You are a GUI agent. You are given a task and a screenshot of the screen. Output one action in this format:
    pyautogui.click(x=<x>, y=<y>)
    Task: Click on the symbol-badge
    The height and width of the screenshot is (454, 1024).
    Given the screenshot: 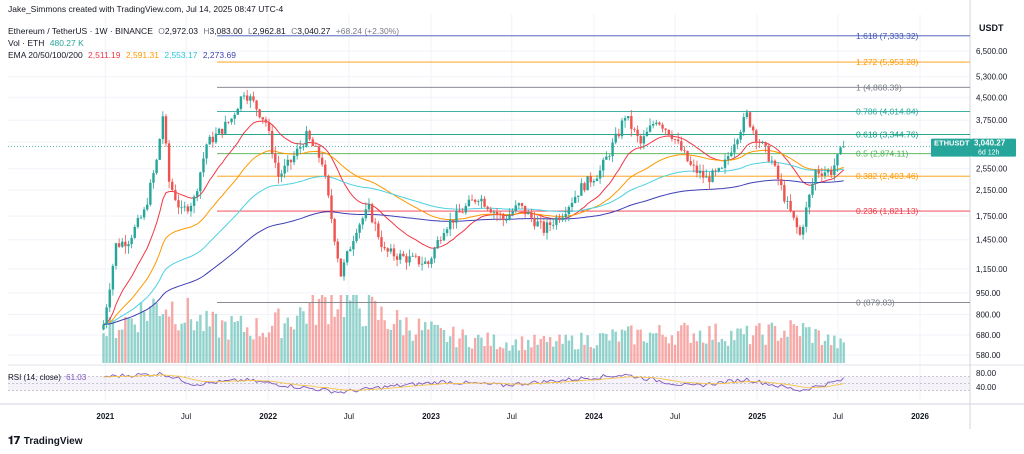 What is the action you would take?
    pyautogui.click(x=951, y=147)
    